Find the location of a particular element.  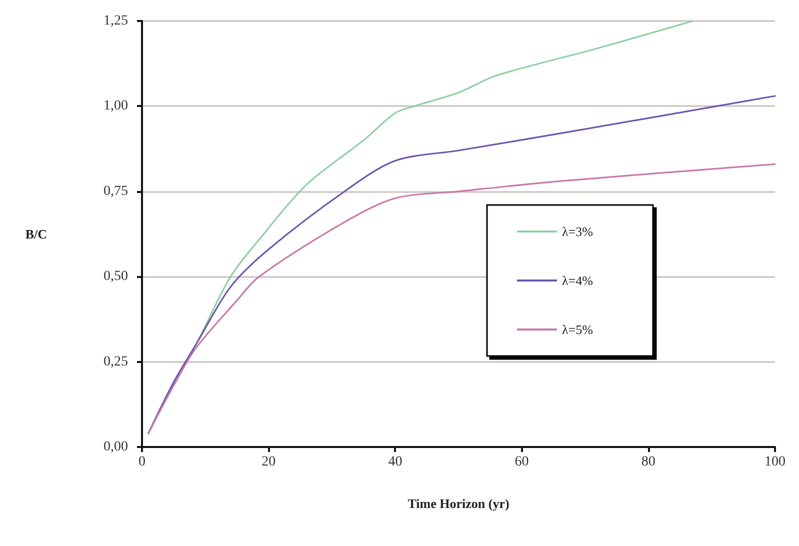

y-tick-label: 1,25 is located at coordinates (116, 21).